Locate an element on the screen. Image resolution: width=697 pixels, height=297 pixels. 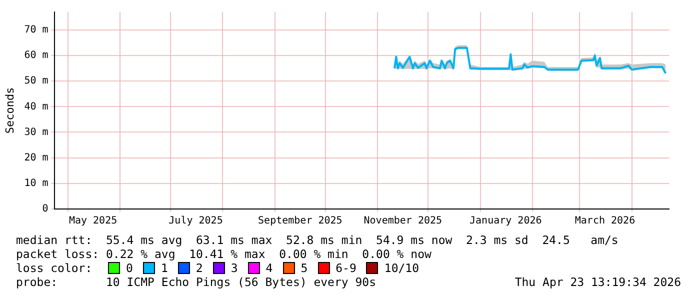
text: Thu Apr 23 13:19:34 2026 is located at coordinates (597, 282).